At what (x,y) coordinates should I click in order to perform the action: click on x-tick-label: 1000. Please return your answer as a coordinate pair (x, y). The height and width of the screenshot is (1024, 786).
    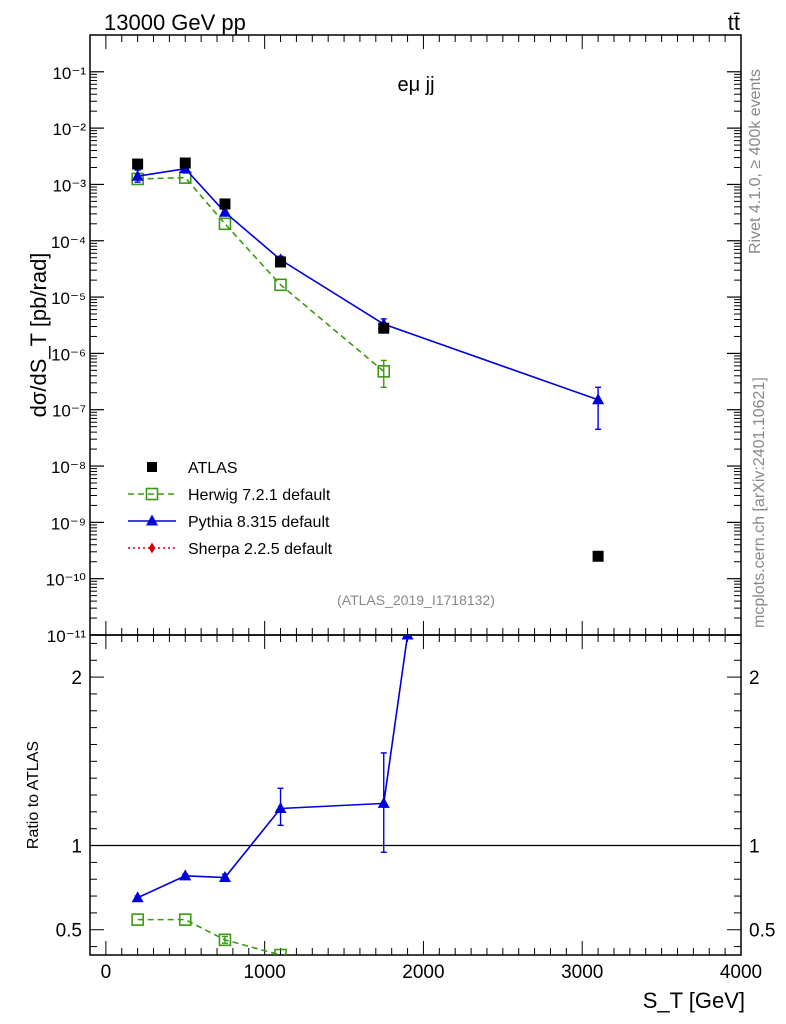
    Looking at the image, I should click on (265, 972).